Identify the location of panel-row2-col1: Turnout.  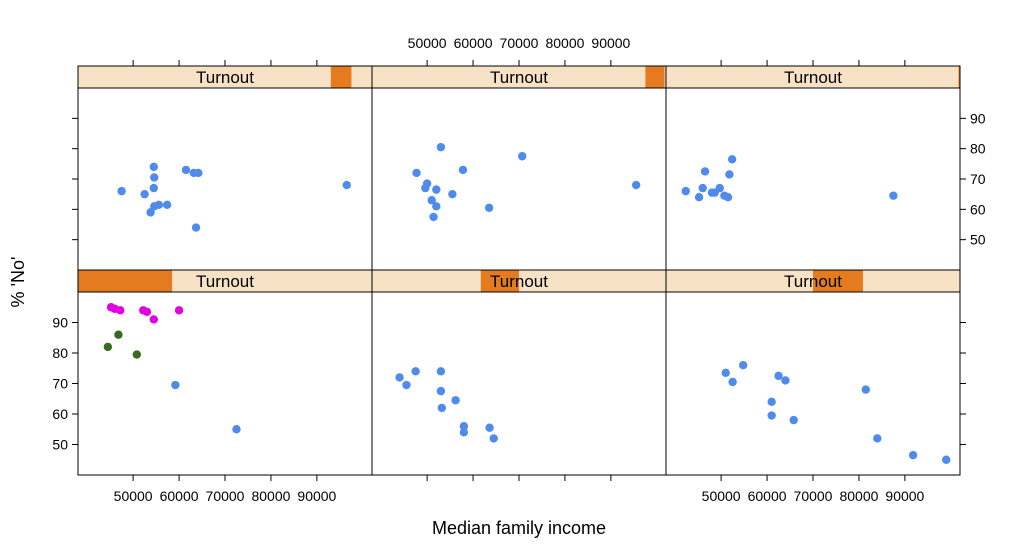
(225, 372).